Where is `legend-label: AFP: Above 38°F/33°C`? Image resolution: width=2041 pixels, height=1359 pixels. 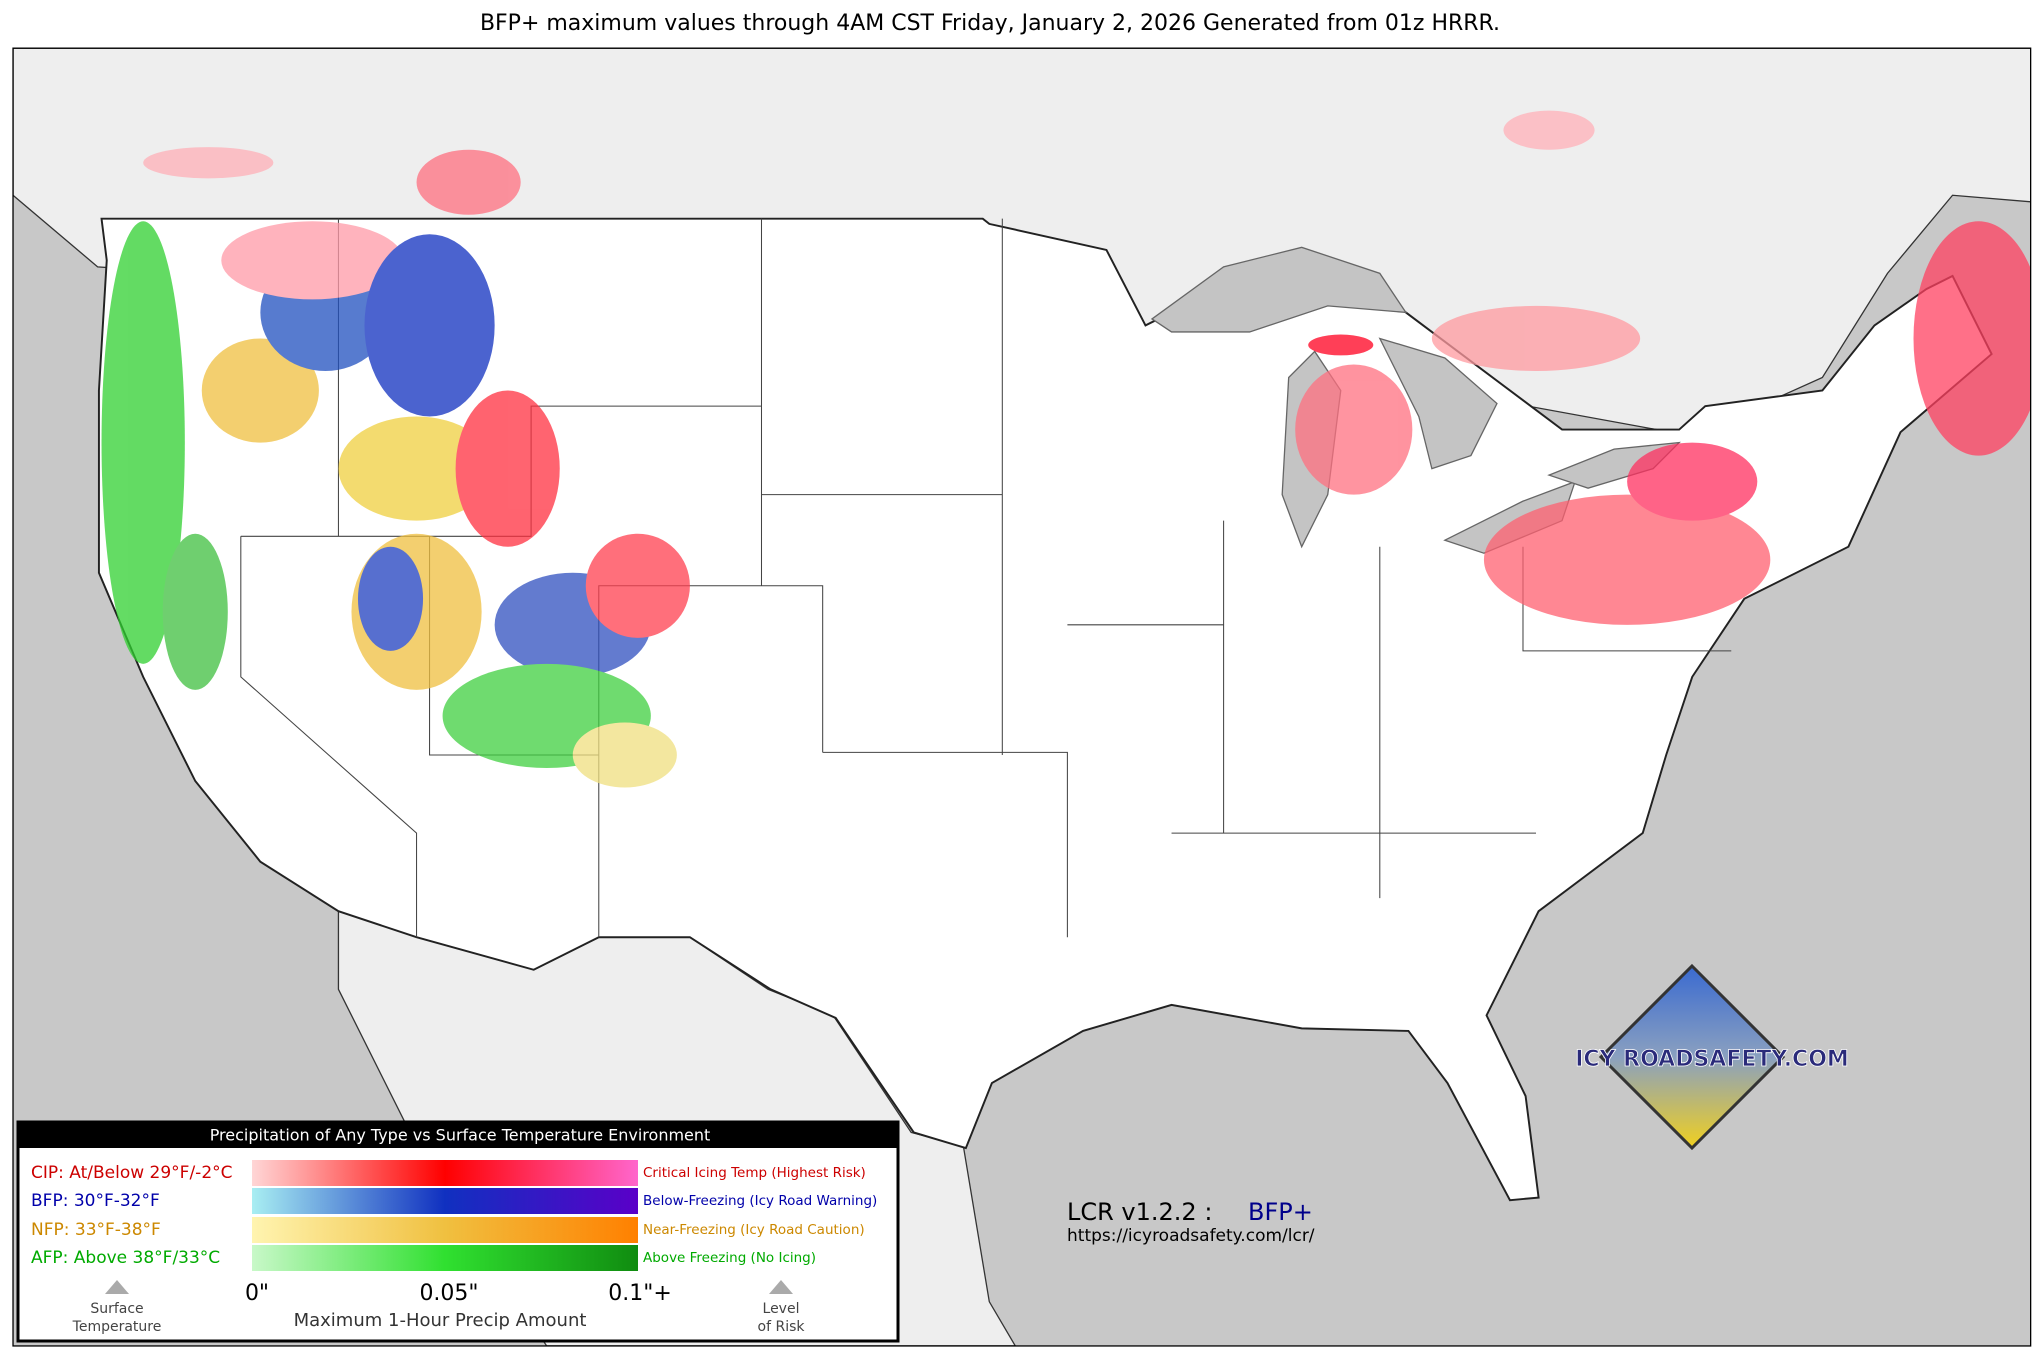
legend-label: AFP: Above 38°F/33°C is located at coordinates (125, 1258).